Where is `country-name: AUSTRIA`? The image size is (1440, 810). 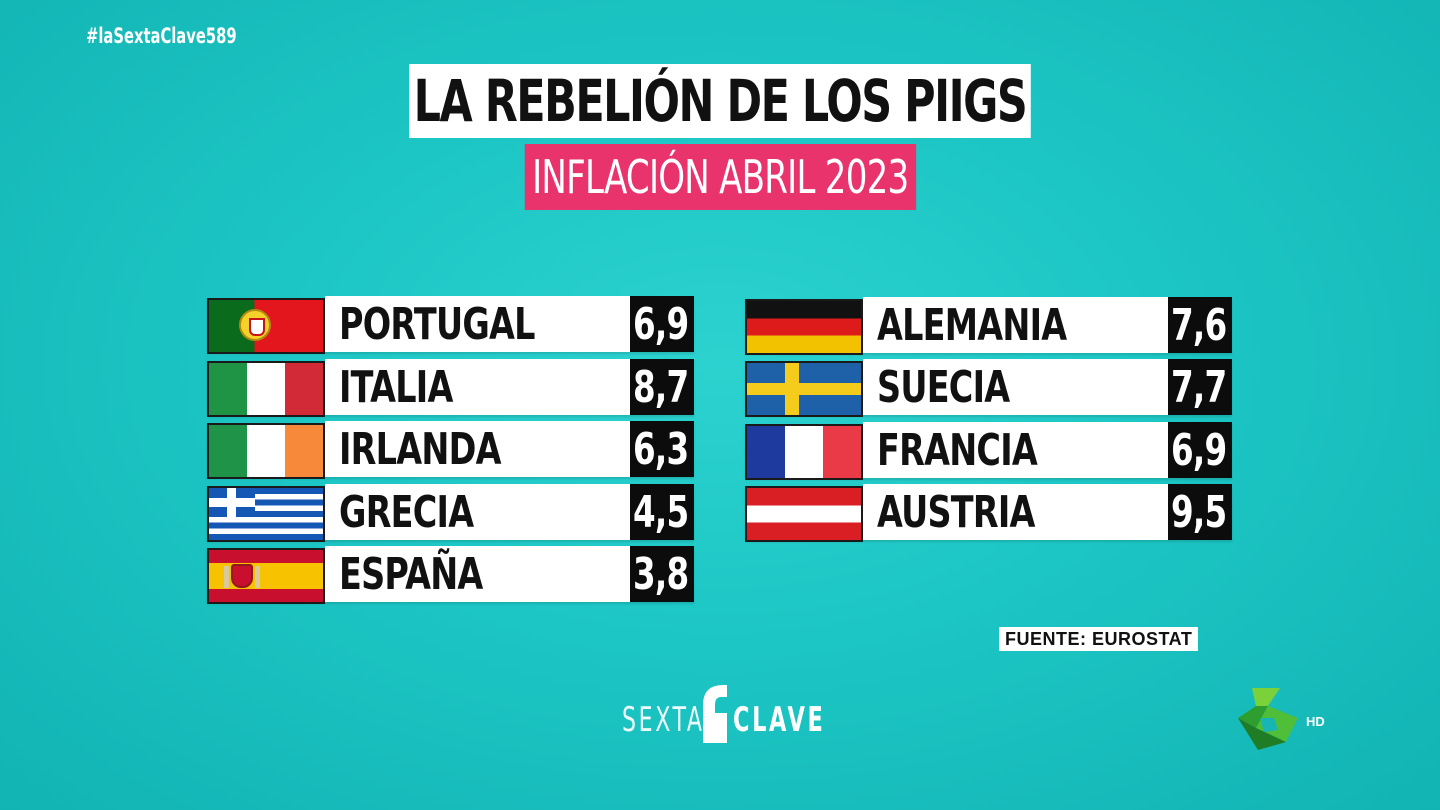
country-name: AUSTRIA is located at coordinates (956, 512).